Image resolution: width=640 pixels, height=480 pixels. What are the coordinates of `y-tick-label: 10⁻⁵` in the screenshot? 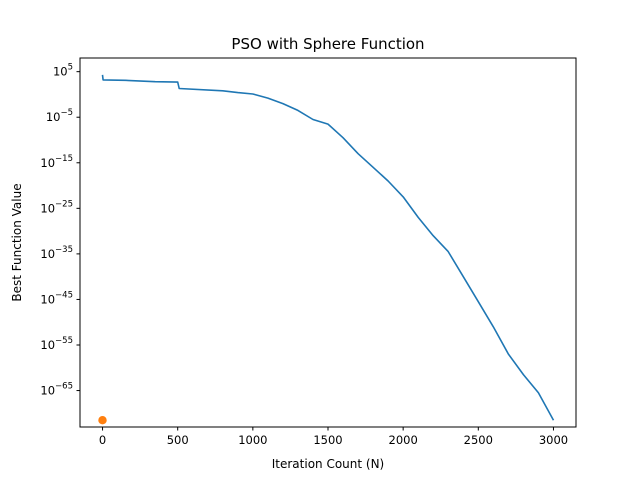 It's located at (59, 116).